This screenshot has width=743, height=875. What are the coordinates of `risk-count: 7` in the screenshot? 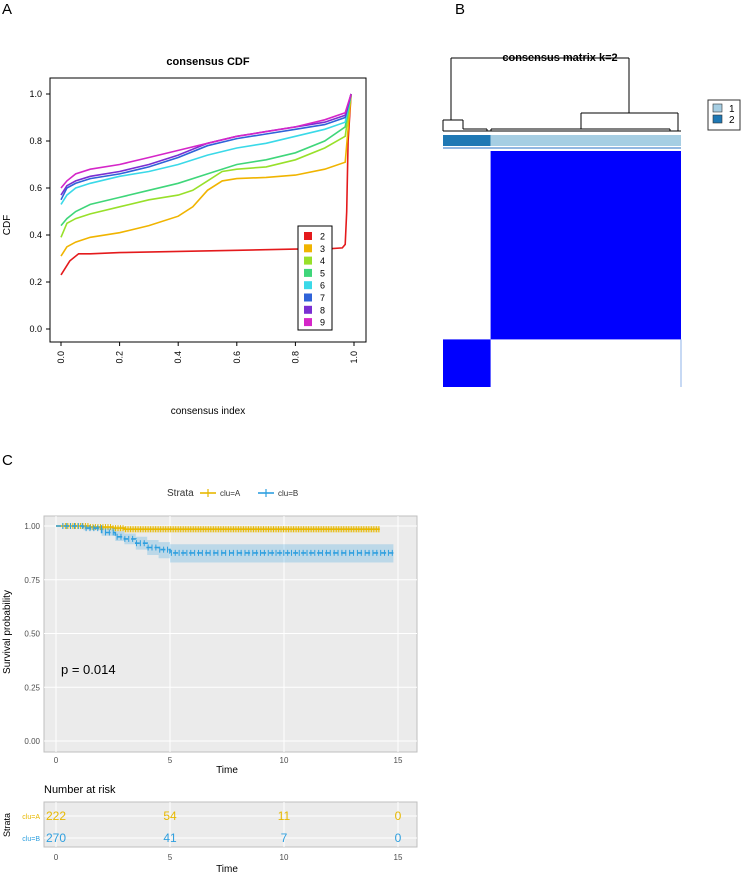 It's located at (284, 838).